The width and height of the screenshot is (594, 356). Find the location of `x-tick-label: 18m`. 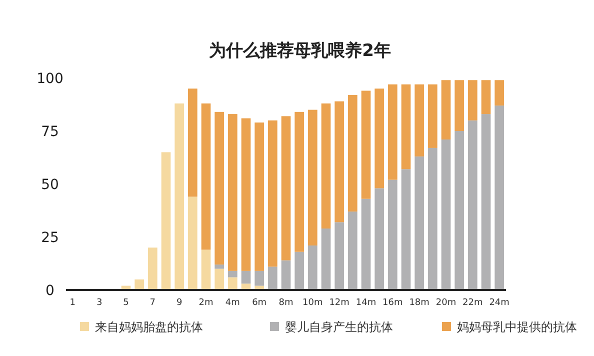

x-tick-label: 18m is located at coordinates (419, 303).